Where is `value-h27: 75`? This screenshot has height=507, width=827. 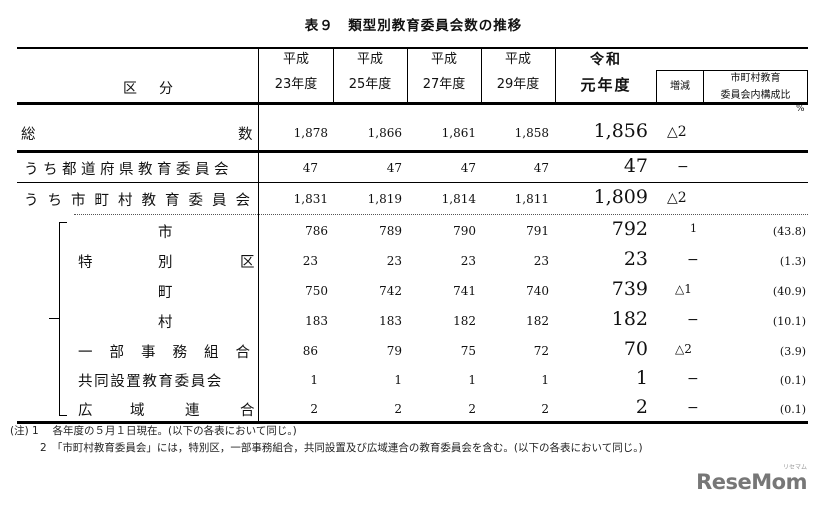
value-h27: 75 is located at coordinates (468, 351).